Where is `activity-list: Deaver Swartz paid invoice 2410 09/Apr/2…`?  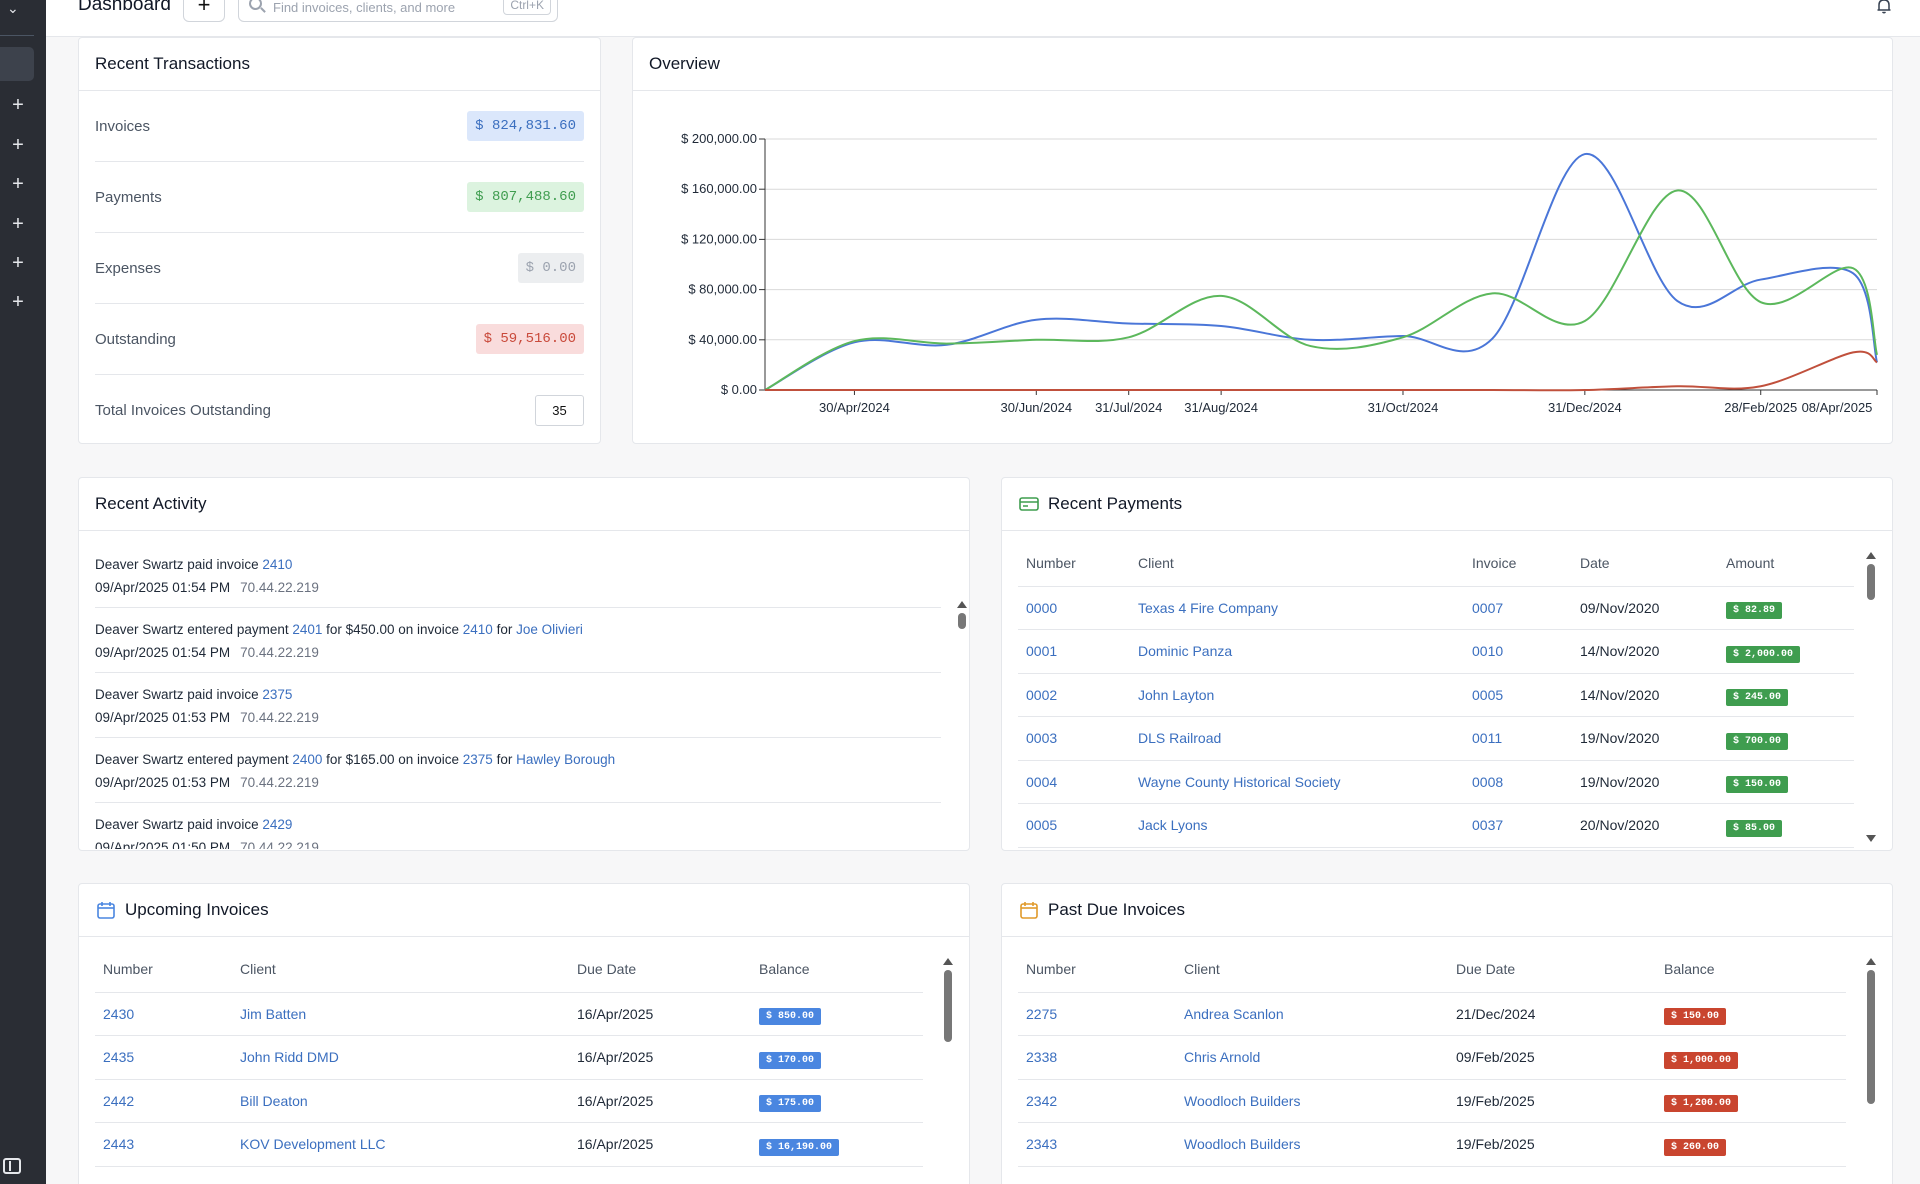 activity-list: Deaver Swartz paid invoice 2410 09/Apr/2… is located at coordinates (524, 690).